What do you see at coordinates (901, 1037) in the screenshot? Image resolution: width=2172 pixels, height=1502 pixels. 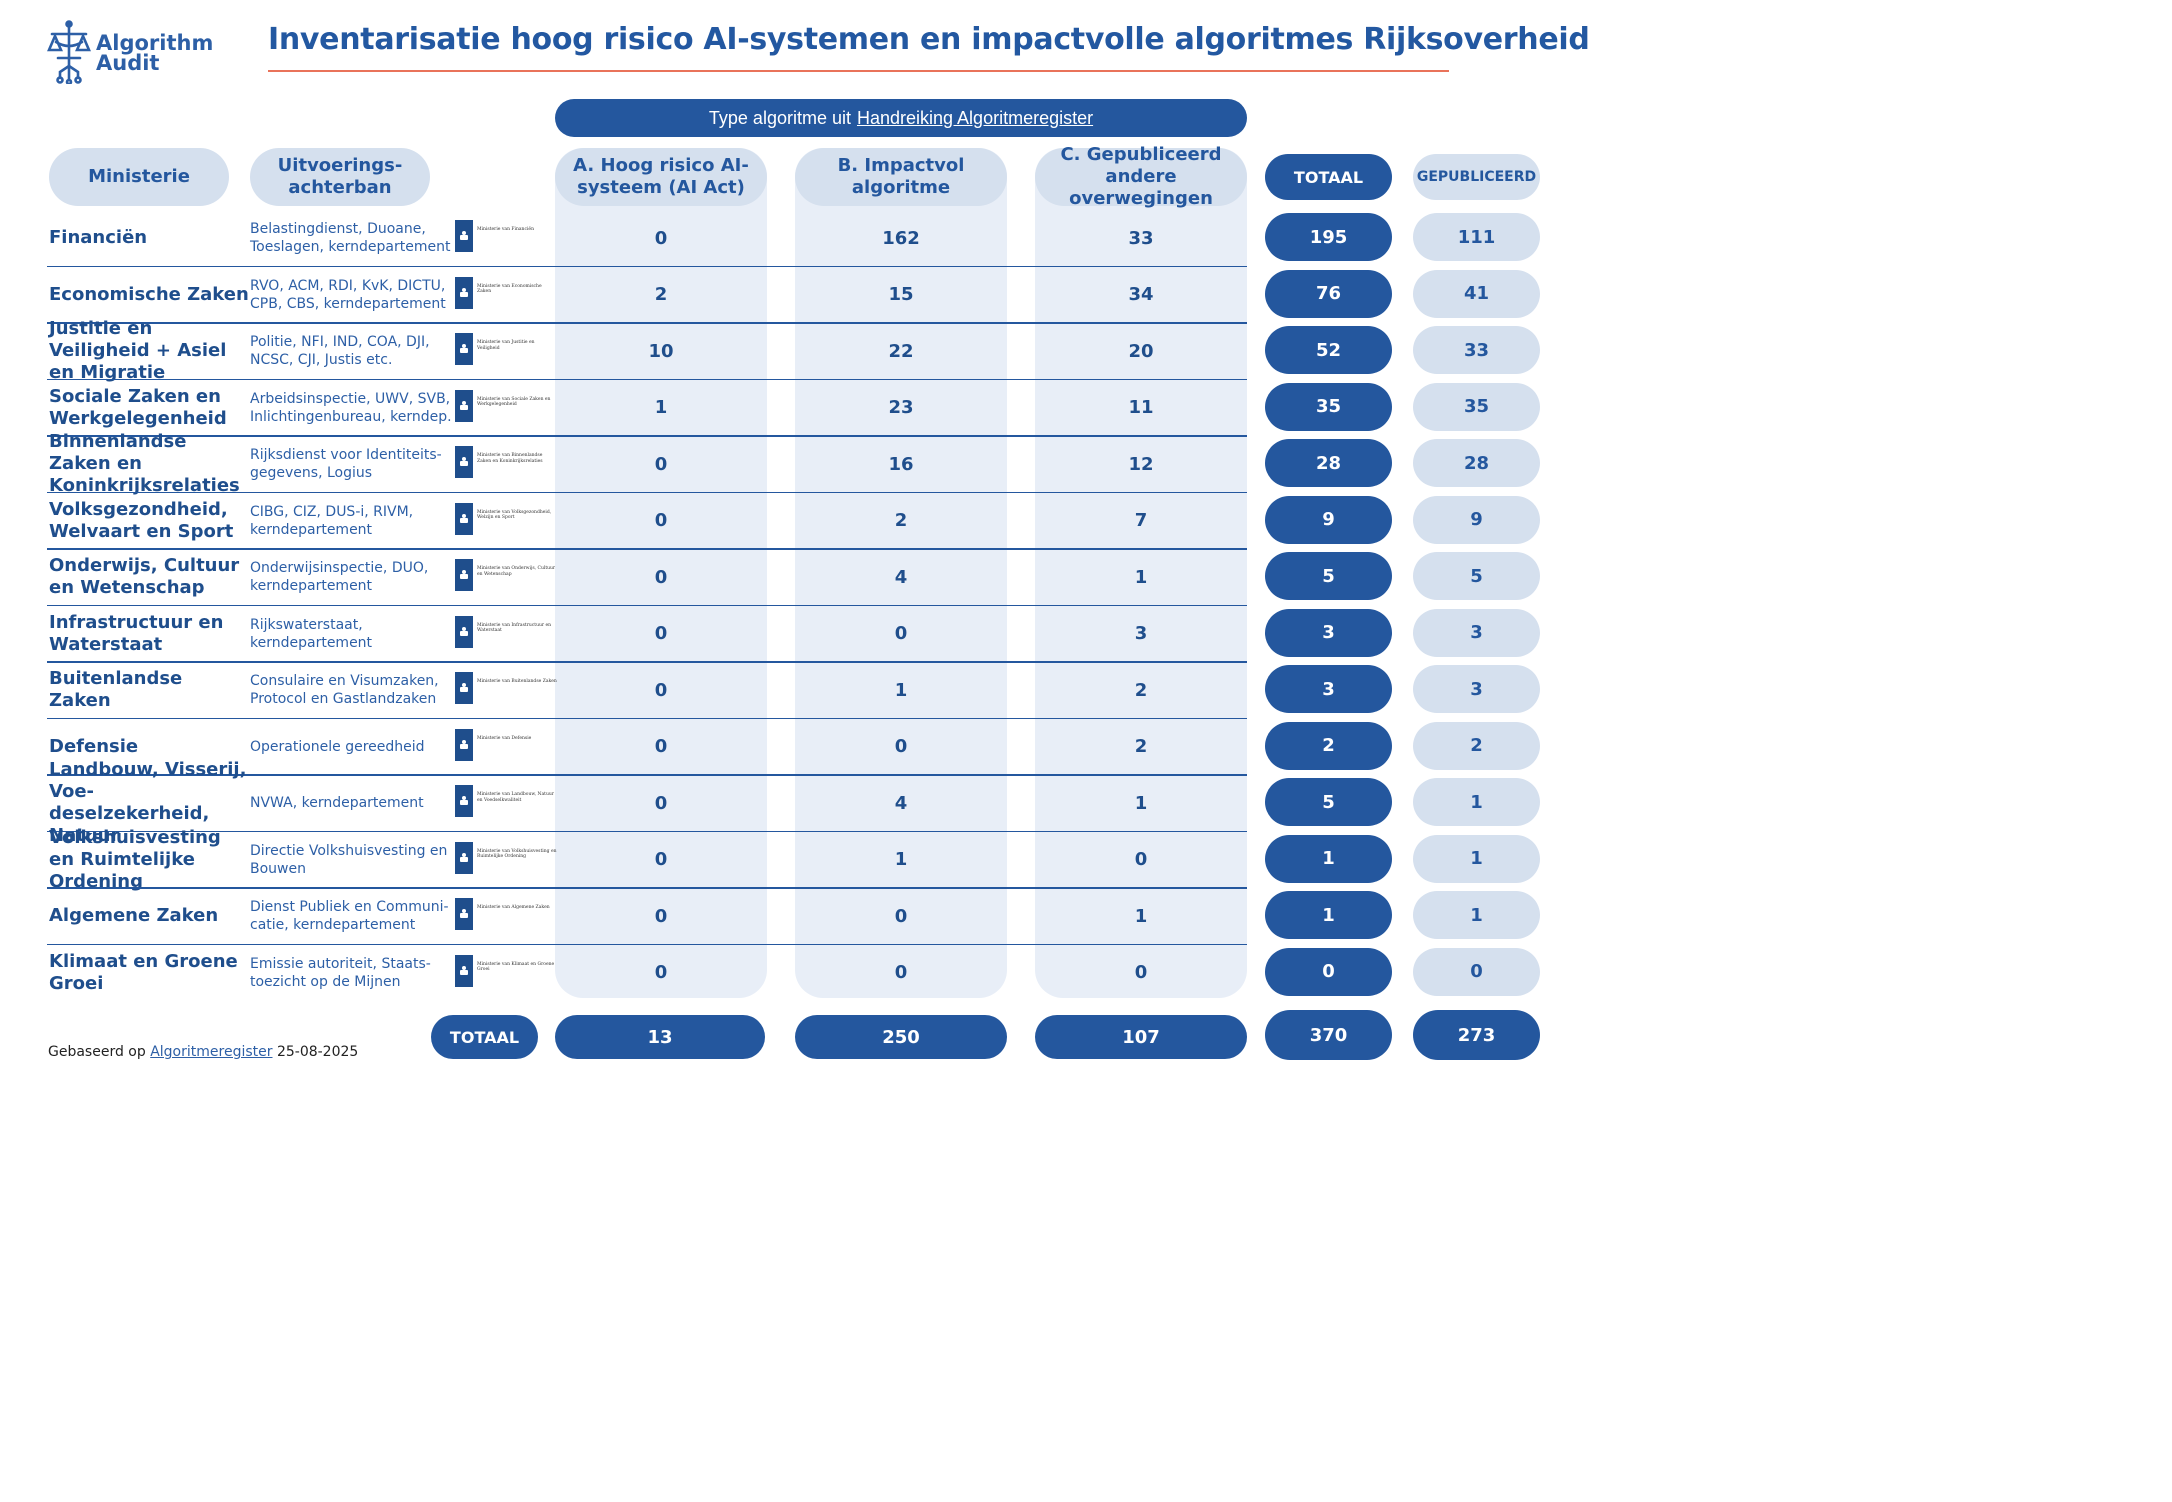 I see `total-col-b: 250` at bounding box center [901, 1037].